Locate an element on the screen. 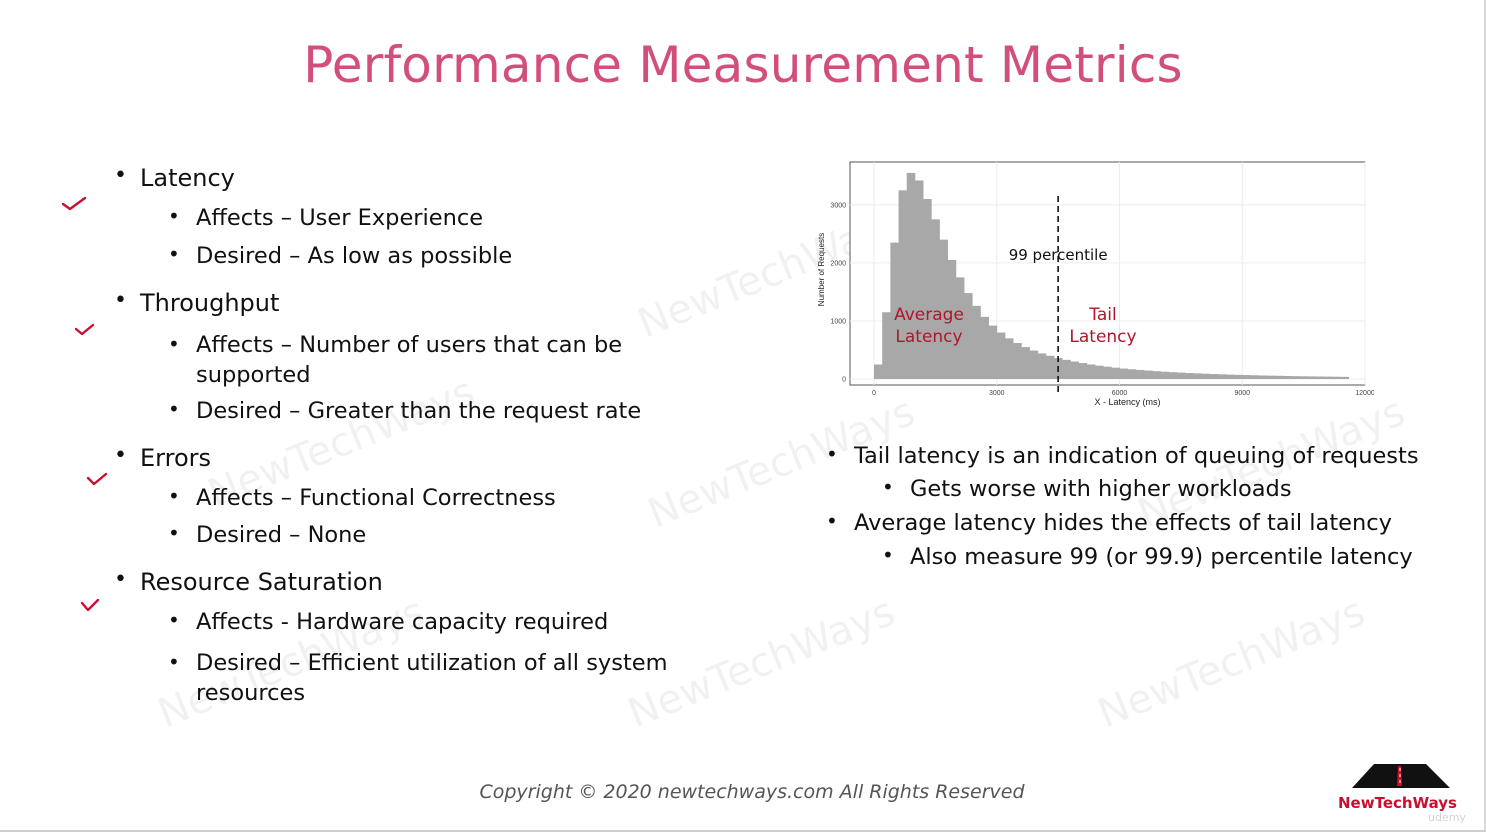 This screenshot has height=832, width=1486. udemy-watermark: udemy is located at coordinates (1447, 817).